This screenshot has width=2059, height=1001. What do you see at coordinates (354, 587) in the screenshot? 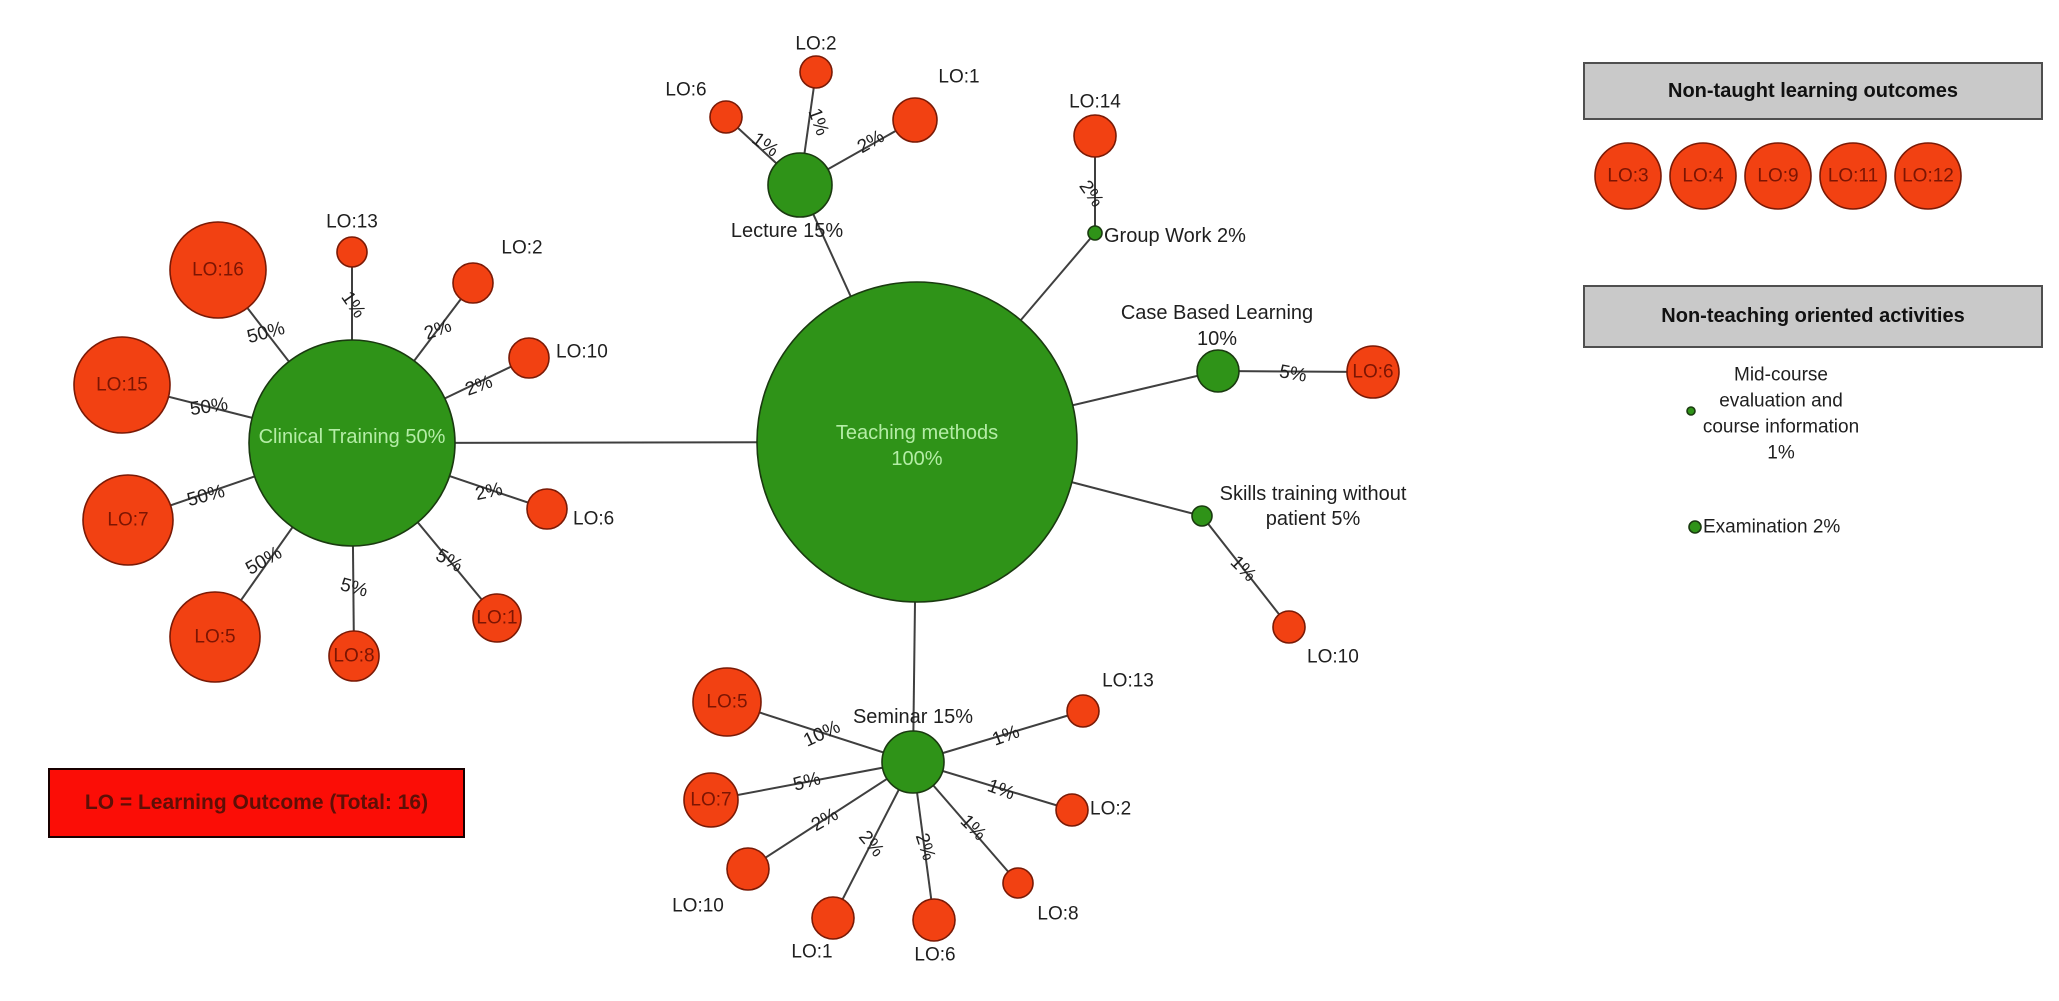
I see `edge-label-clinical-training-lo-8: 5%` at bounding box center [354, 587].